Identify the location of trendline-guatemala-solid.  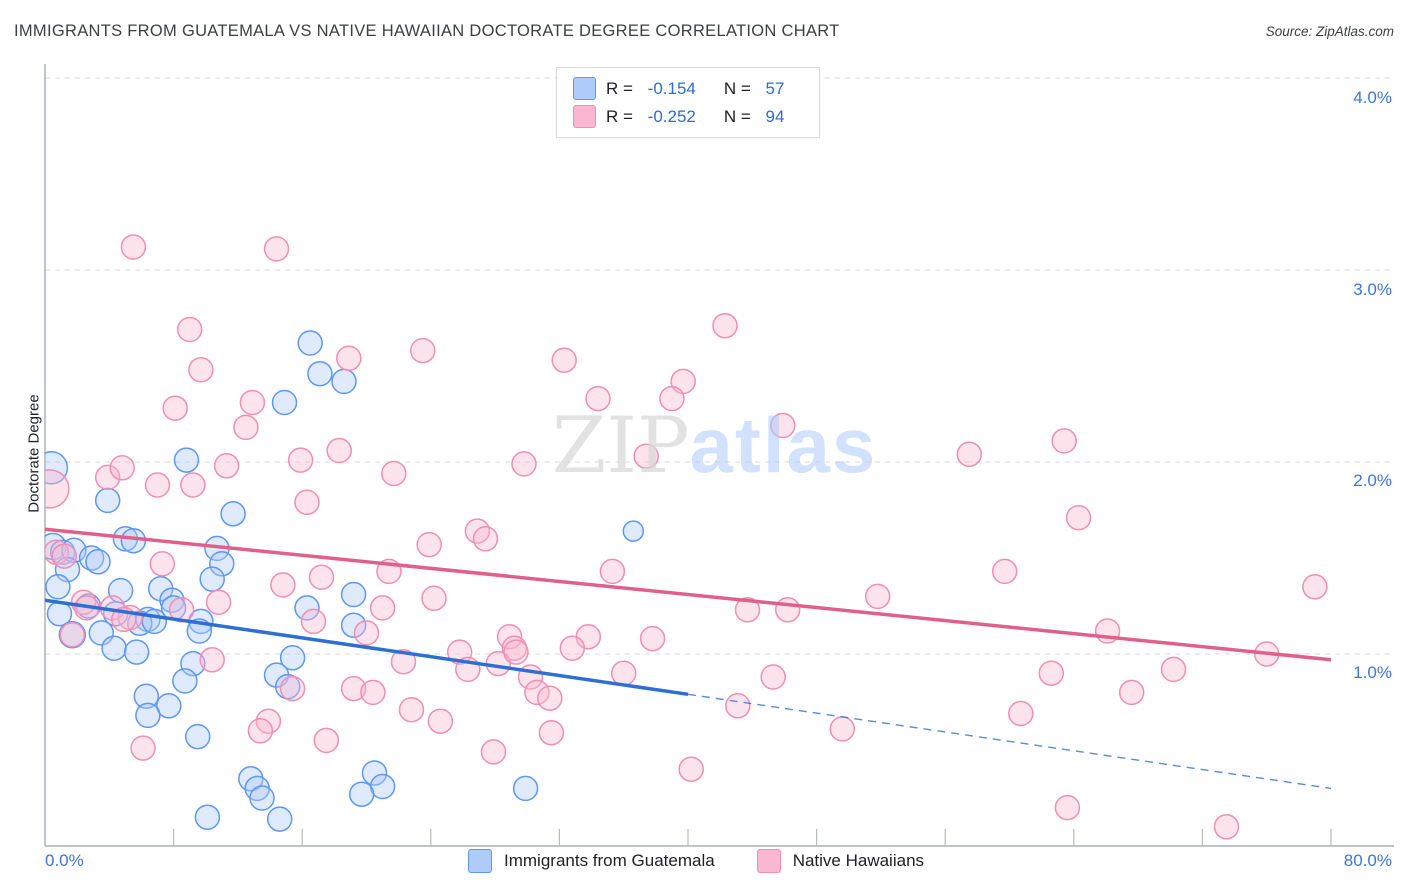
(366, 647).